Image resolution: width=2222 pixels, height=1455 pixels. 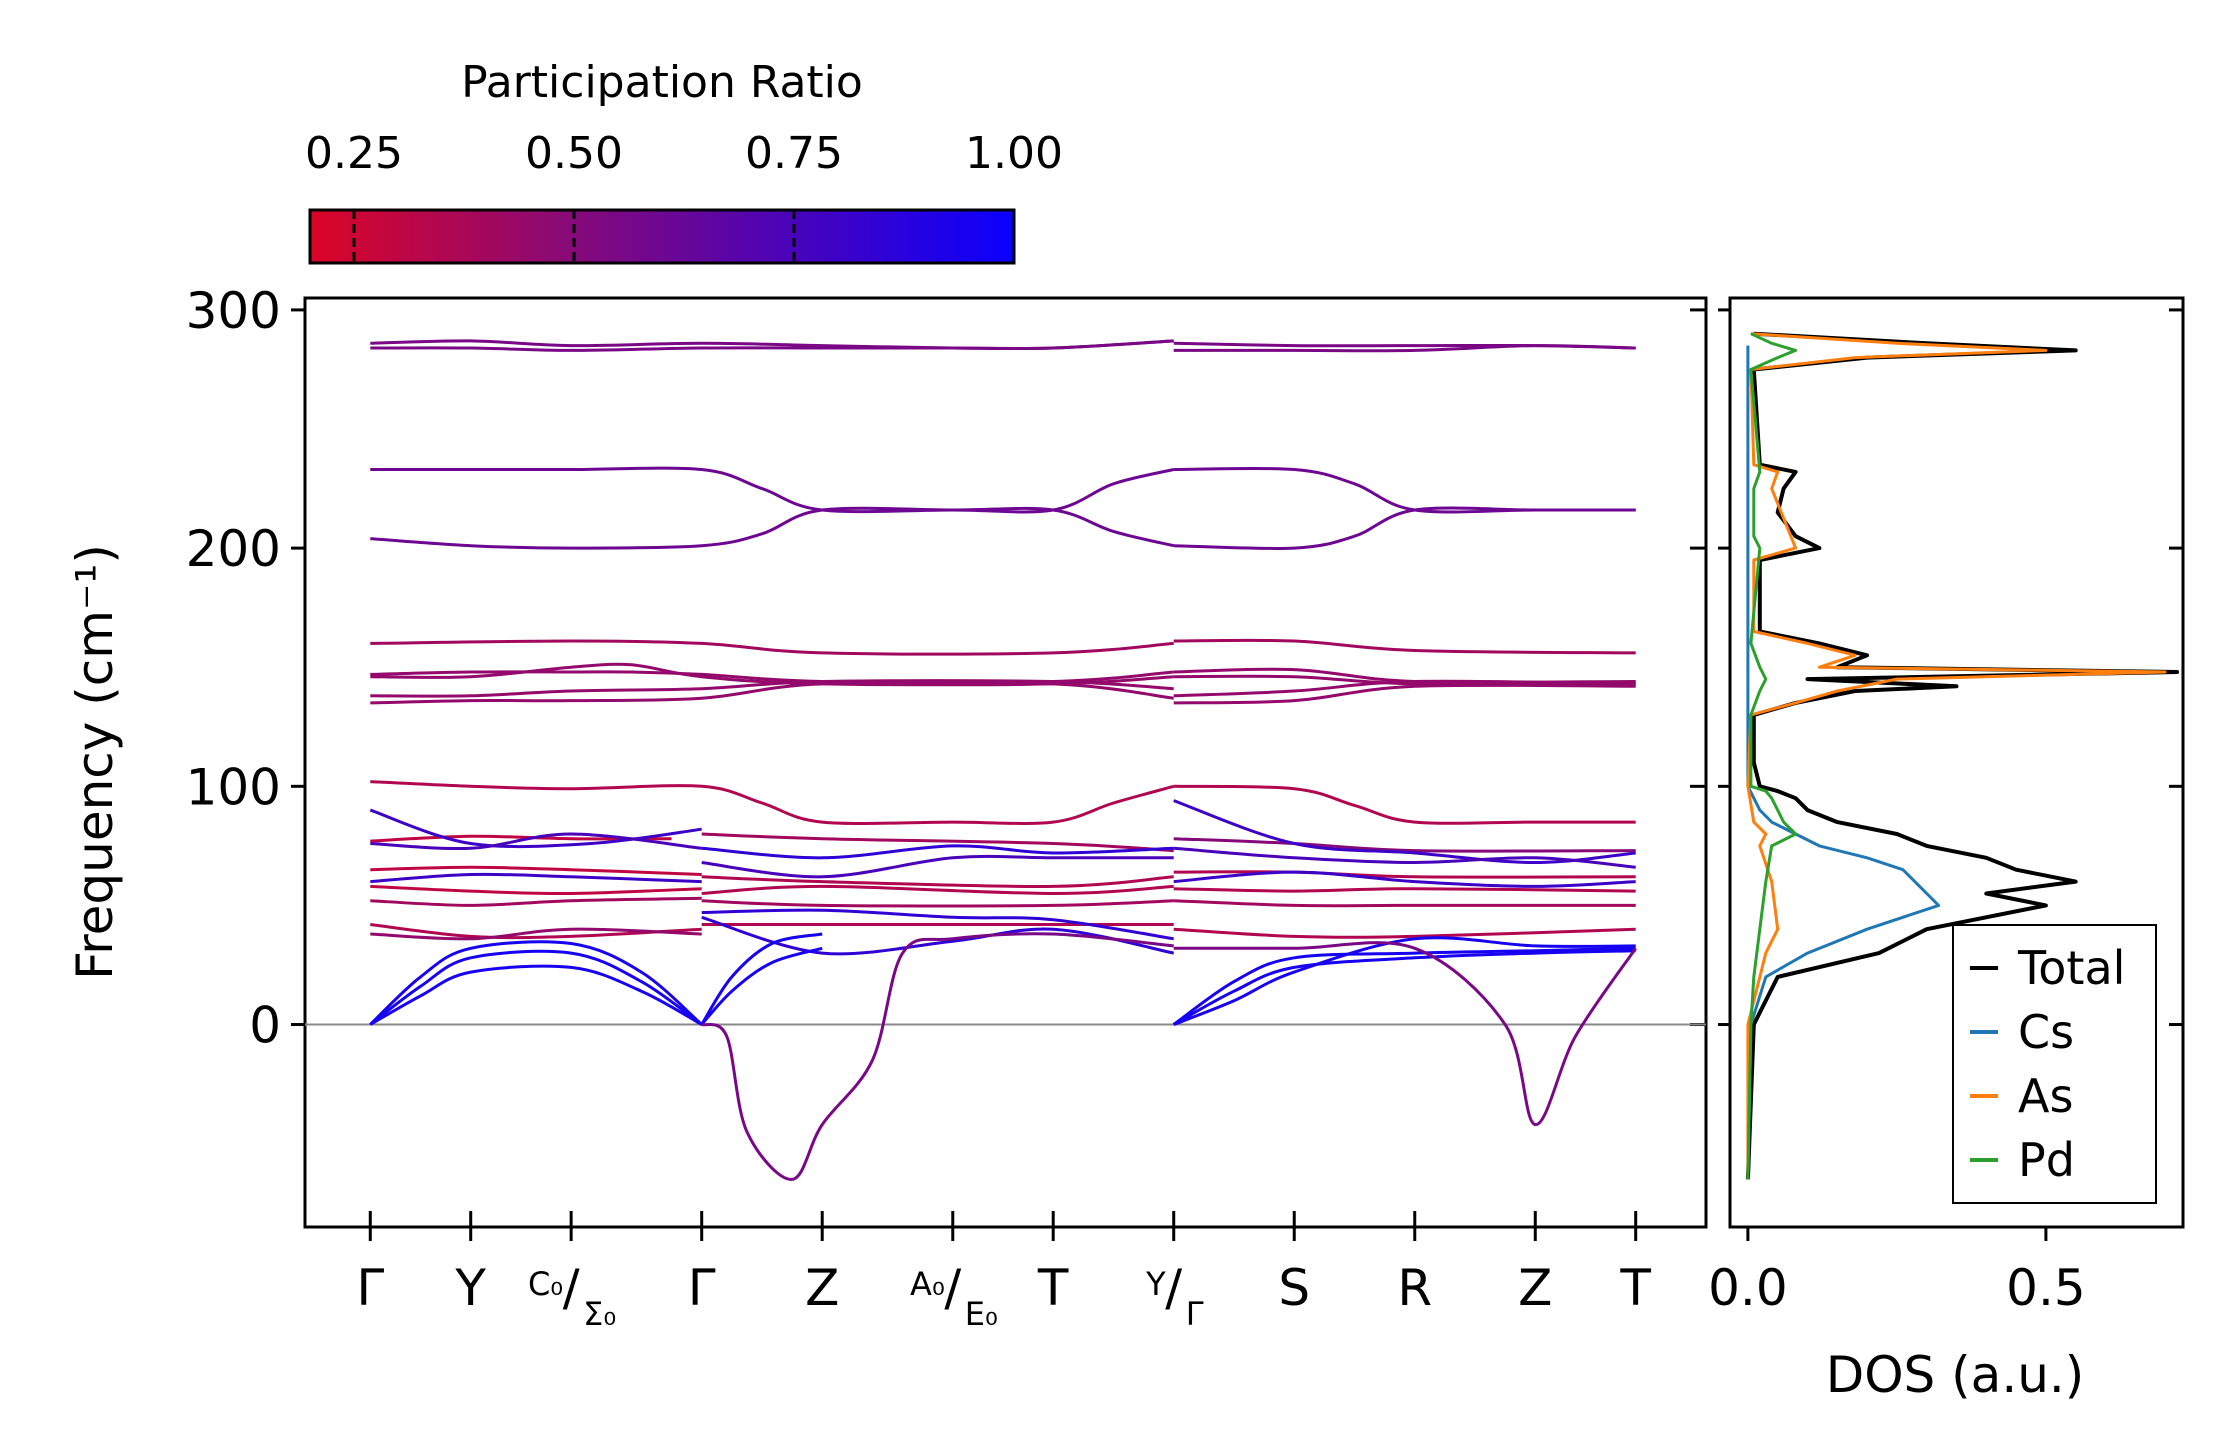 What do you see at coordinates (2046, 1032) in the screenshot?
I see `legend-label: Cs` at bounding box center [2046, 1032].